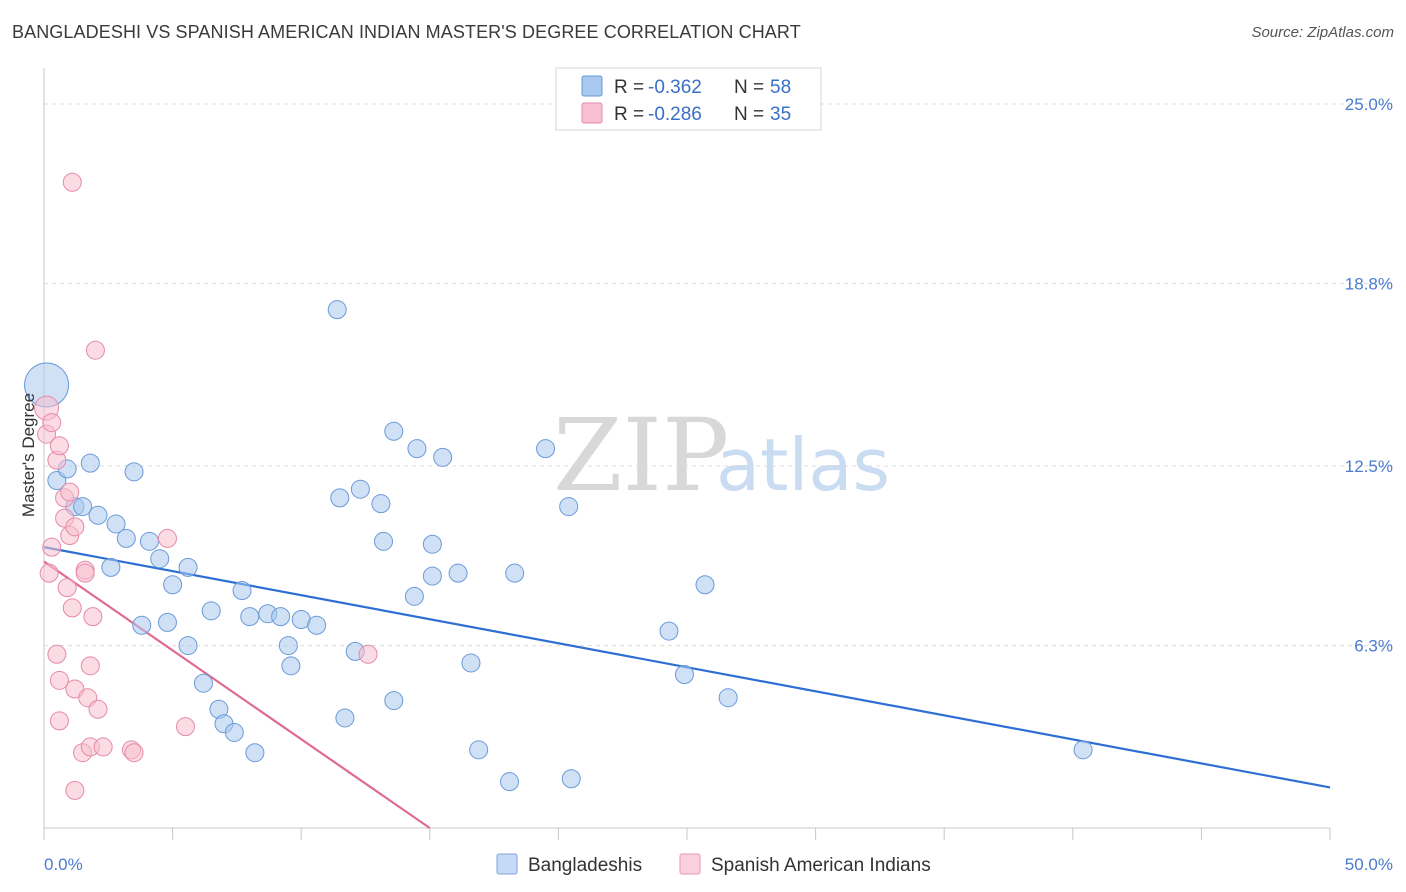 The height and width of the screenshot is (892, 1406). Describe the element at coordinates (1373, 646) in the screenshot. I see `y-tick-label-0: 6.3%` at that location.